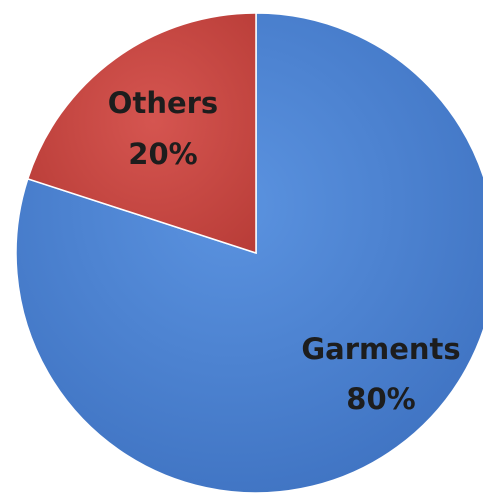 The image size is (483, 499). What do you see at coordinates (162, 154) in the screenshot?
I see `slice-label-others-percent: 20%` at bounding box center [162, 154].